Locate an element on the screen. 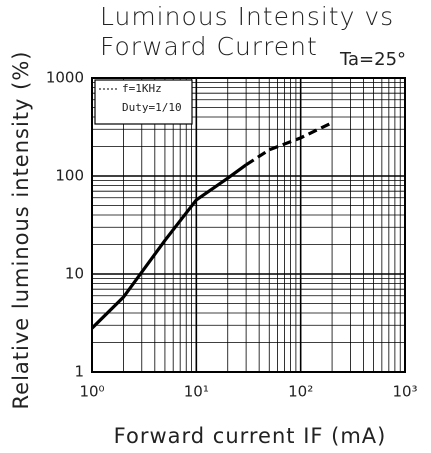 The height and width of the screenshot is (453, 431). y-tick-label: 100 is located at coordinates (69, 176).